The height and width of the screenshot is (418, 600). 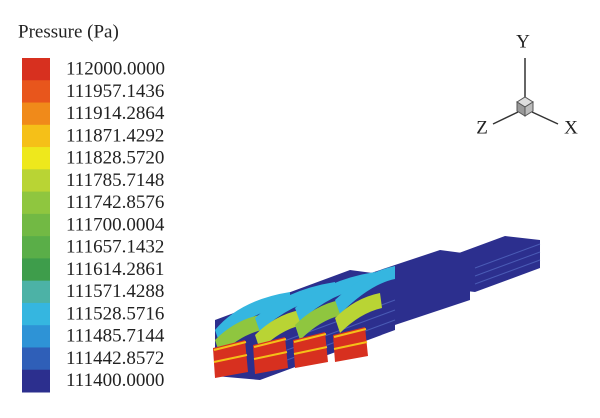 I want to click on legend-label: 111871.4292, so click(x=115, y=135).